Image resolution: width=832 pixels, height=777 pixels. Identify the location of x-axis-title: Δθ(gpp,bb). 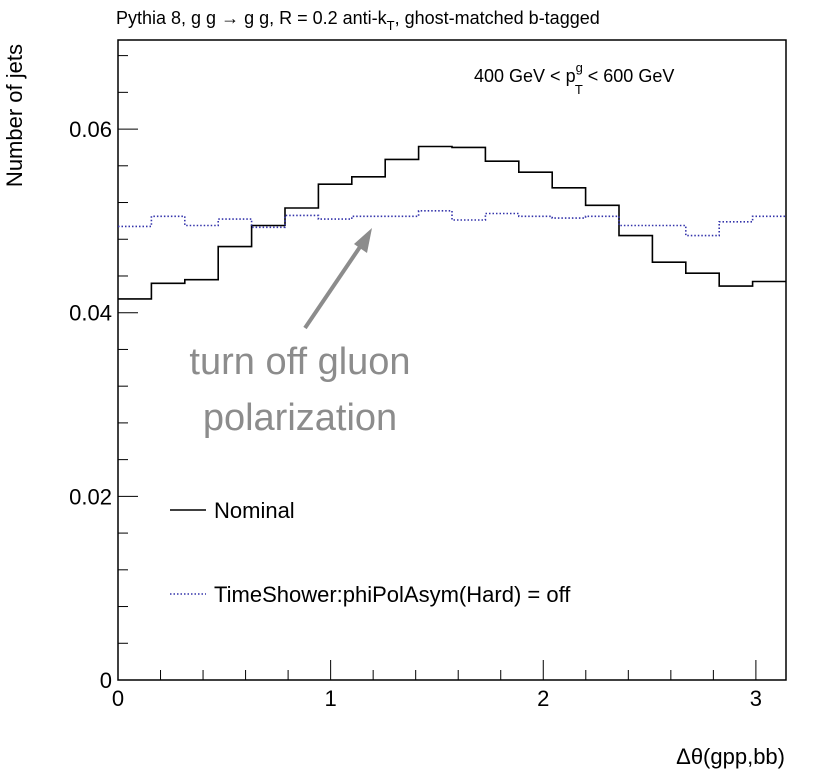
(730, 756).